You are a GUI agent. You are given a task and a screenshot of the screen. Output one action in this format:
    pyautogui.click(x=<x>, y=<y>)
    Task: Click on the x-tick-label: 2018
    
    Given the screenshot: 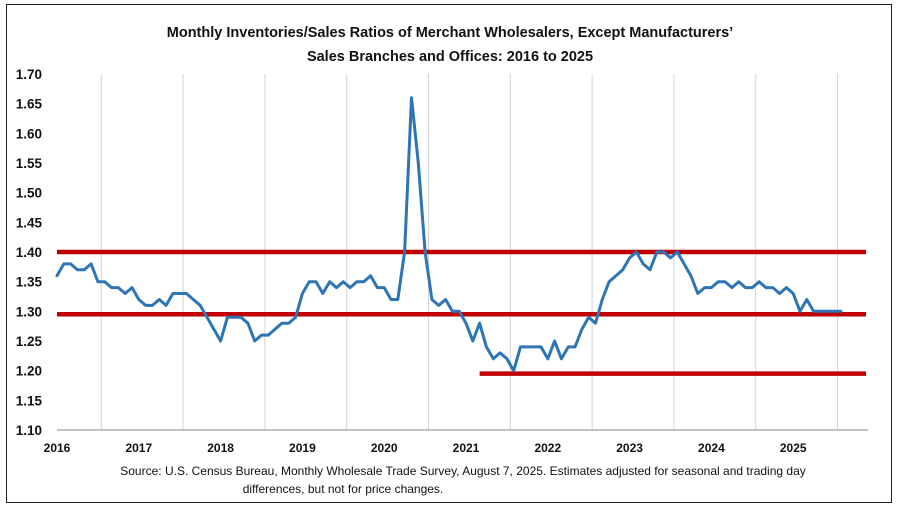 What is the action you would take?
    pyautogui.click(x=220, y=448)
    